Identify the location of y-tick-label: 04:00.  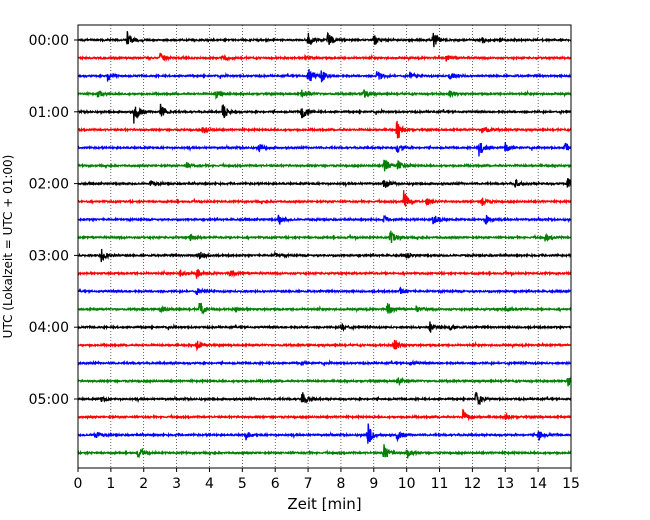
(49, 328).